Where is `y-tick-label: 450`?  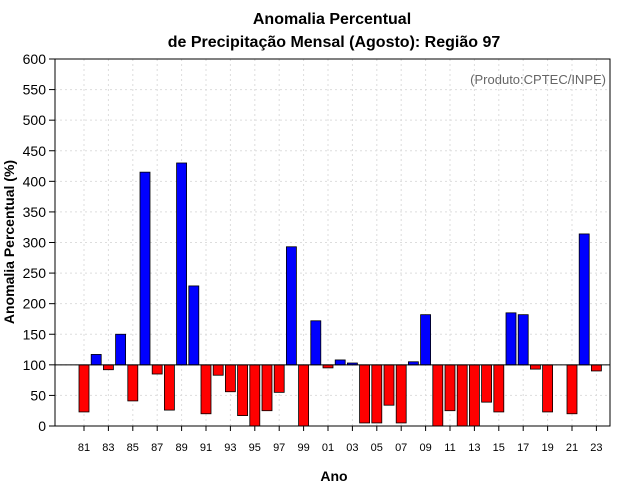
y-tick-label: 450 is located at coordinates (35, 151).